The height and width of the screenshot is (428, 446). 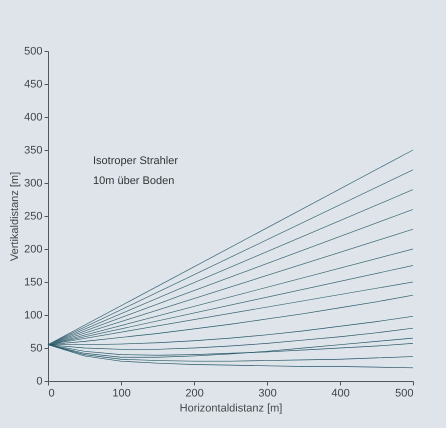 I want to click on x-tick-label: 300, so click(x=267, y=394).